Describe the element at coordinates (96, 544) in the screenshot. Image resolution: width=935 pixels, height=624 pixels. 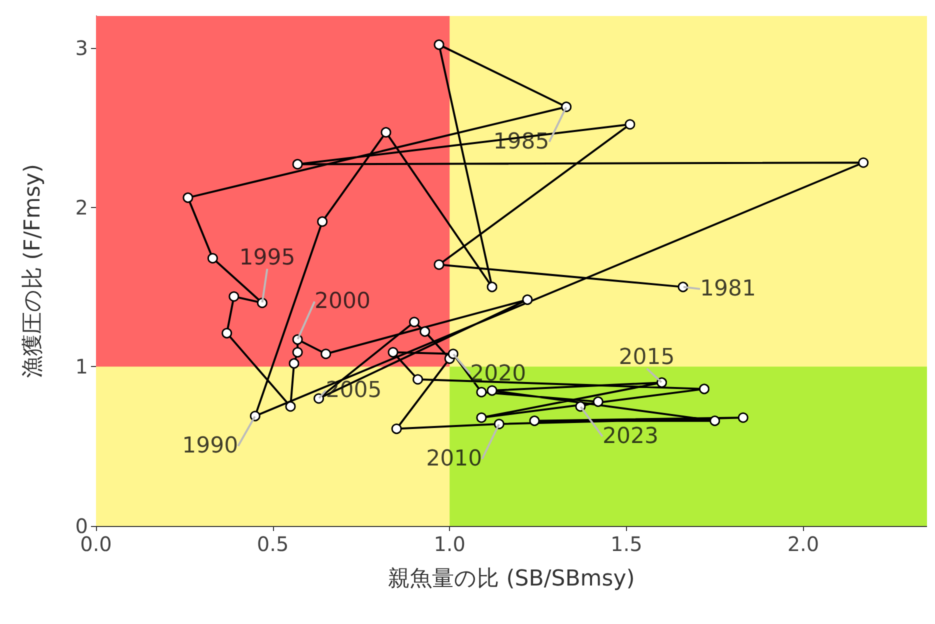
I see `x-tick-label: 0.0` at that location.